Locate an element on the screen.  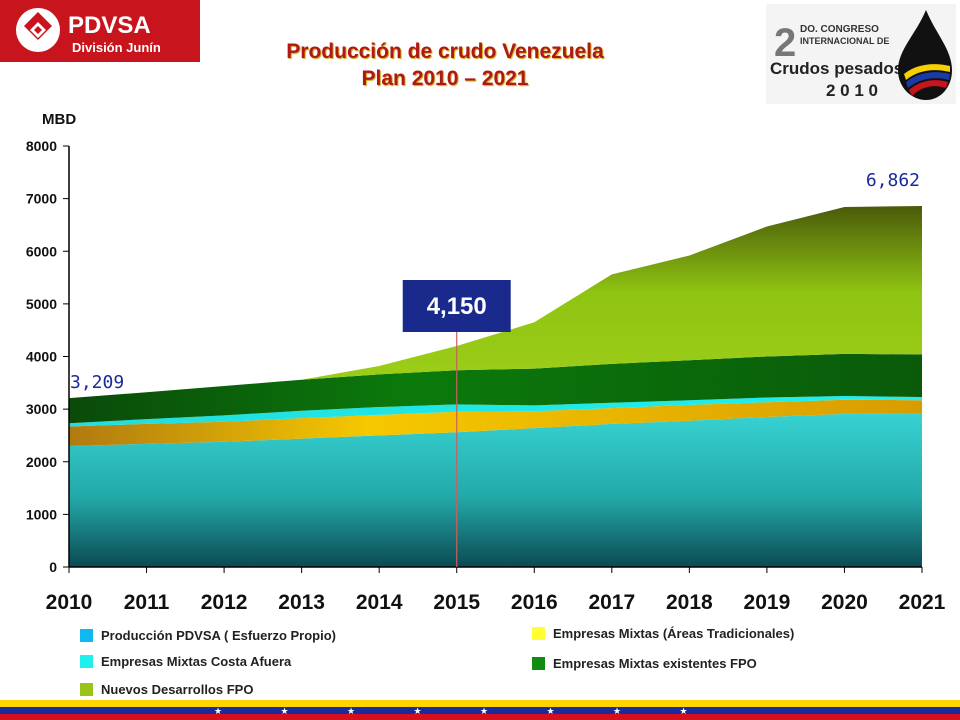
congress-line1: DO. CONGRESO is located at coordinates (839, 29).